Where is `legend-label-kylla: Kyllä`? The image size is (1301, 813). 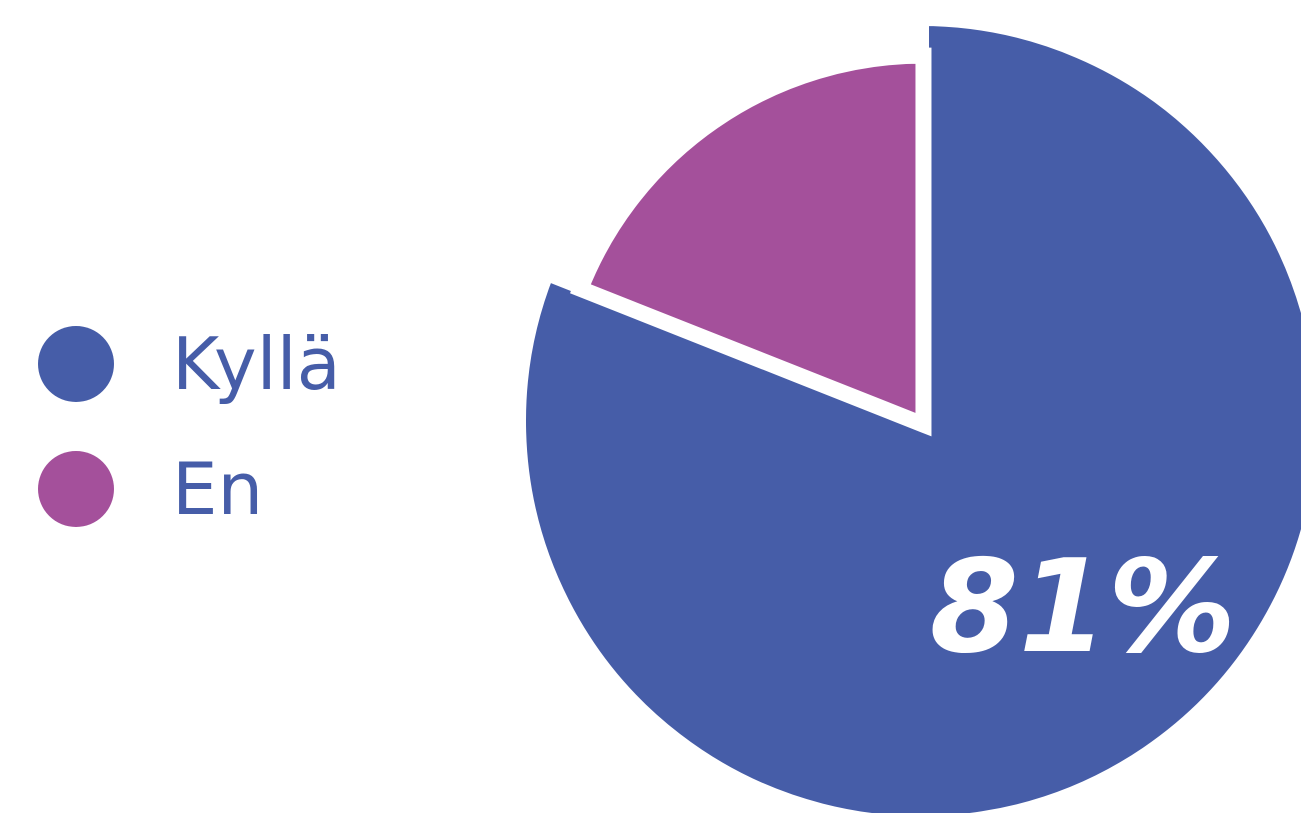
legend-label-kylla: Kyllä is located at coordinates (256, 364).